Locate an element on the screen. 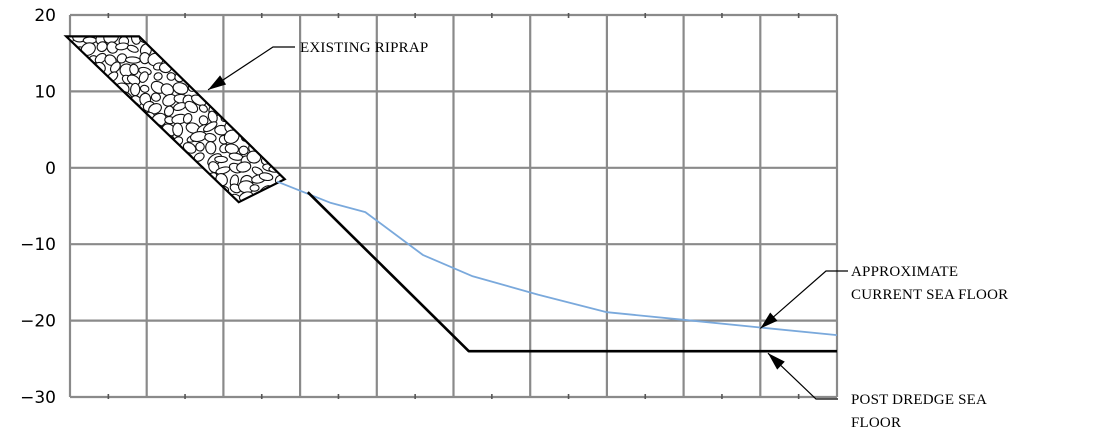 The height and width of the screenshot is (440, 1120). riprap-outline is located at coordinates (175, 119).